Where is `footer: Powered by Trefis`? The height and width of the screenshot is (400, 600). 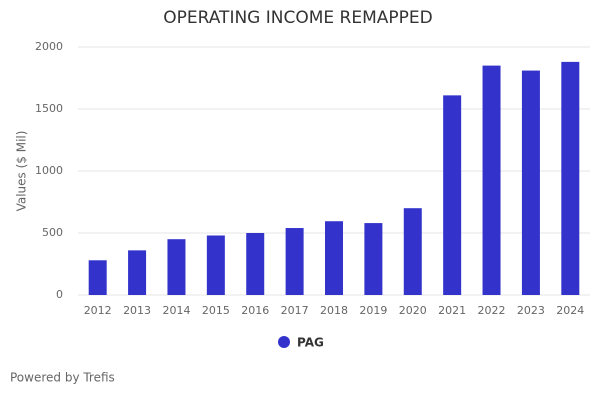
footer: Powered by Trefis is located at coordinates (62, 378).